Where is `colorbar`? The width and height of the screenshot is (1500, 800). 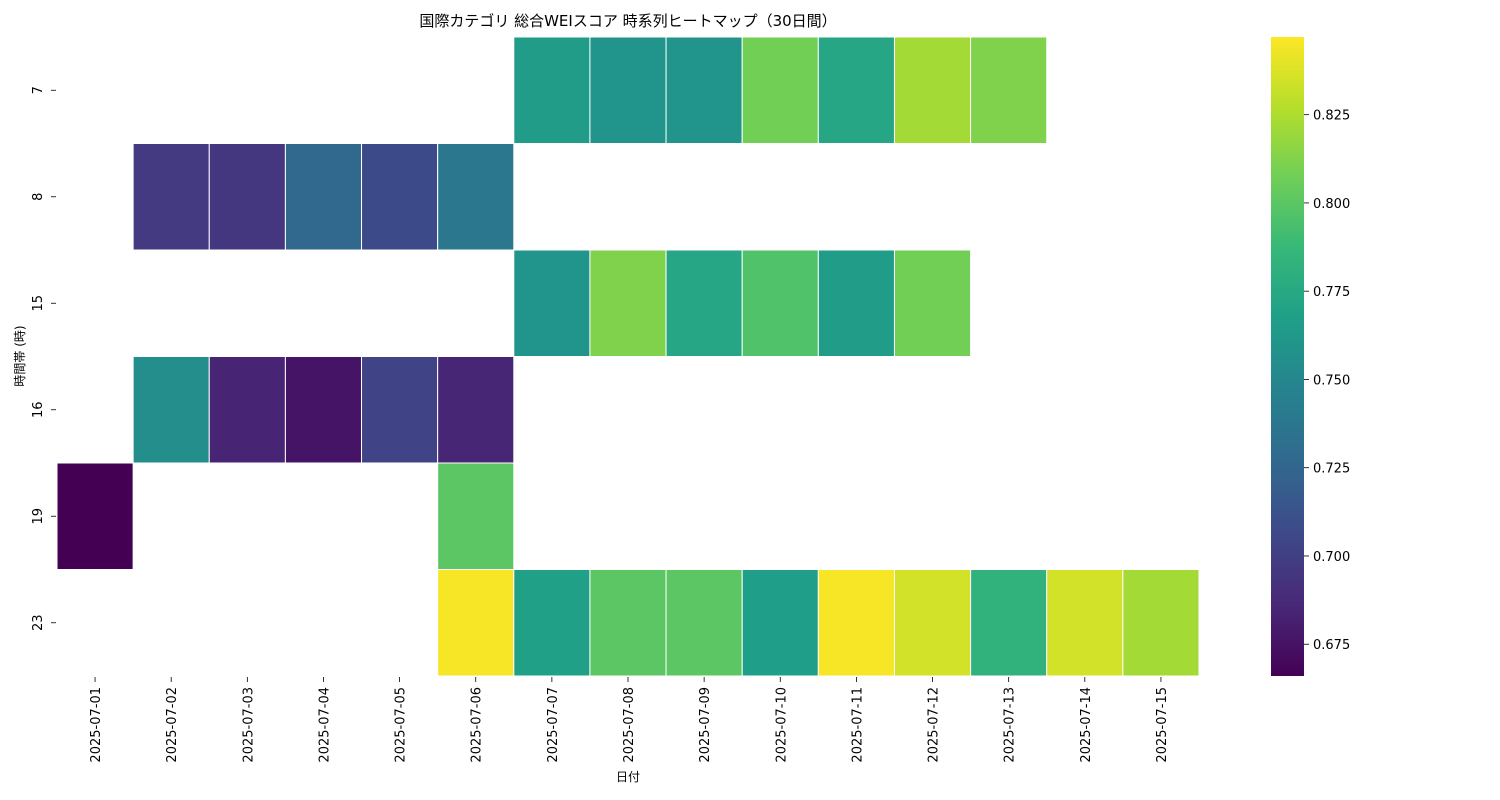
colorbar is located at coordinates (1287, 356).